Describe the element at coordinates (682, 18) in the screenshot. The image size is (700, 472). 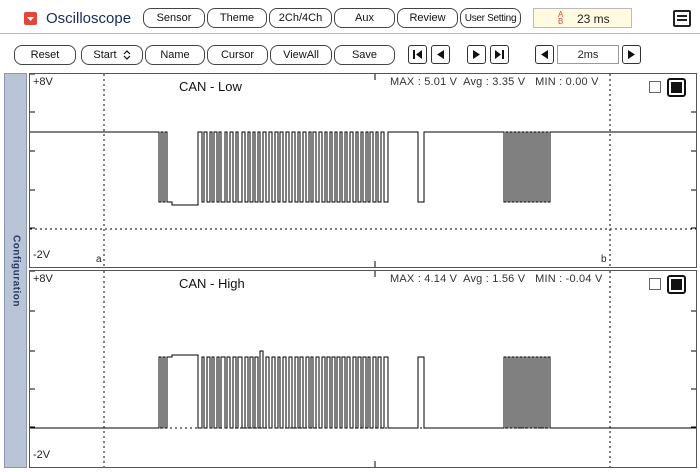
I see `menu-icon` at that location.